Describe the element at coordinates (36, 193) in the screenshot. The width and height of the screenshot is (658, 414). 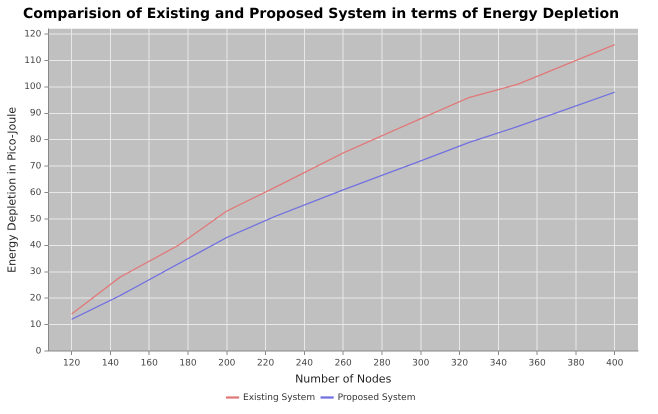
I see `y-tick-label: 60` at that location.